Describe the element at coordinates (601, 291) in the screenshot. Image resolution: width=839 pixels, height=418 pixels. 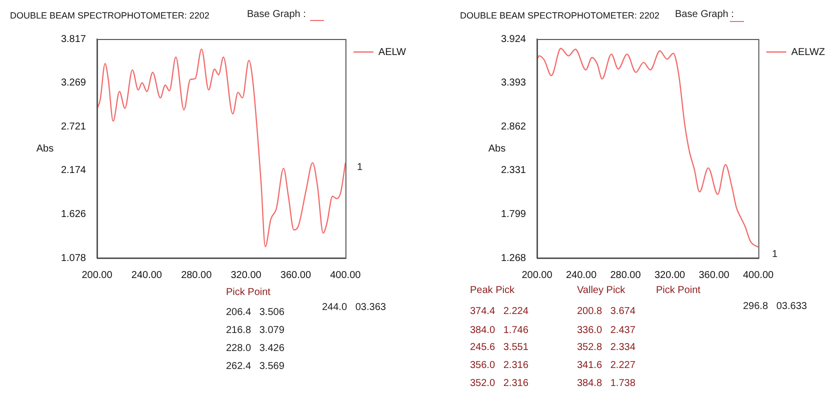
I see `text: Valley Pick` at that location.